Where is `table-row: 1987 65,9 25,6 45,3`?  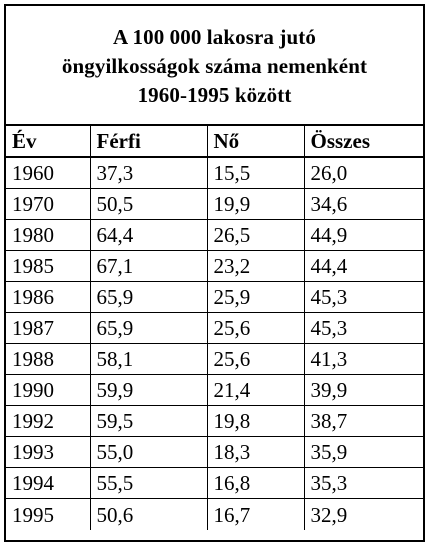
table-row: 1987 65,9 25,6 45,3 is located at coordinates (214, 328).